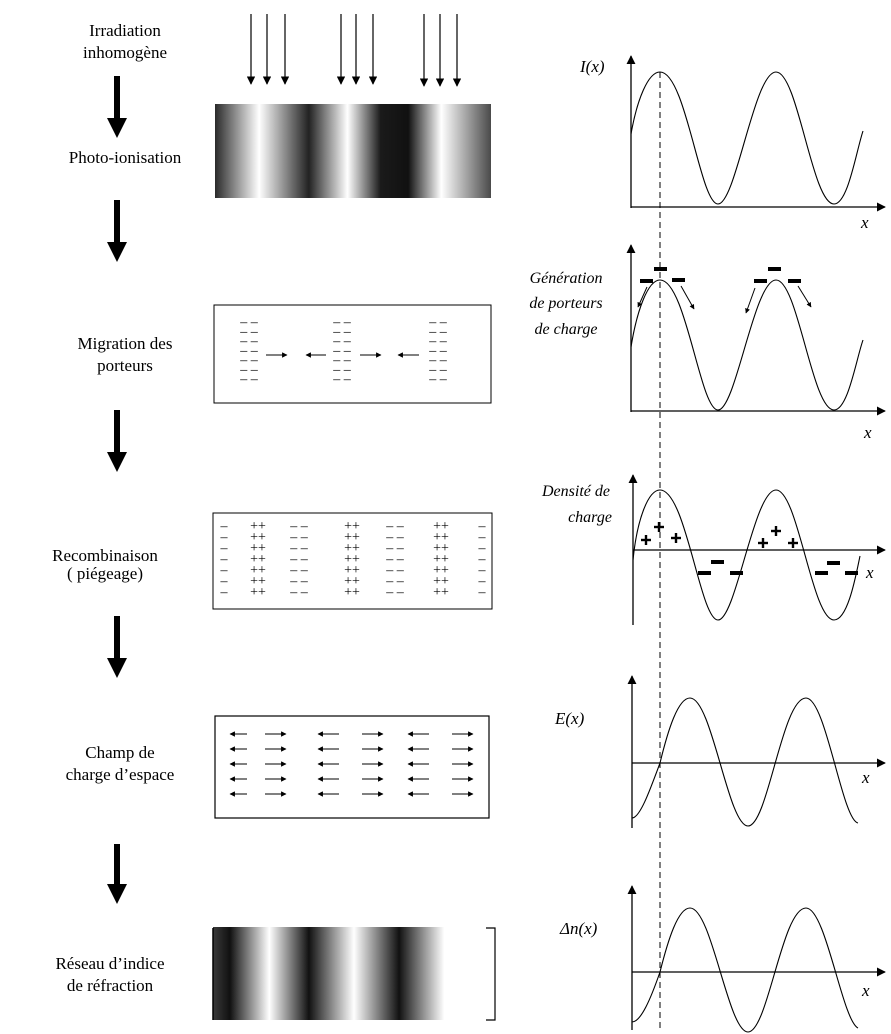 Image resolution: width=891 pixels, height=1034 pixels. What do you see at coordinates (747, 345) in the screenshot?
I see `generation-curve` at bounding box center [747, 345].